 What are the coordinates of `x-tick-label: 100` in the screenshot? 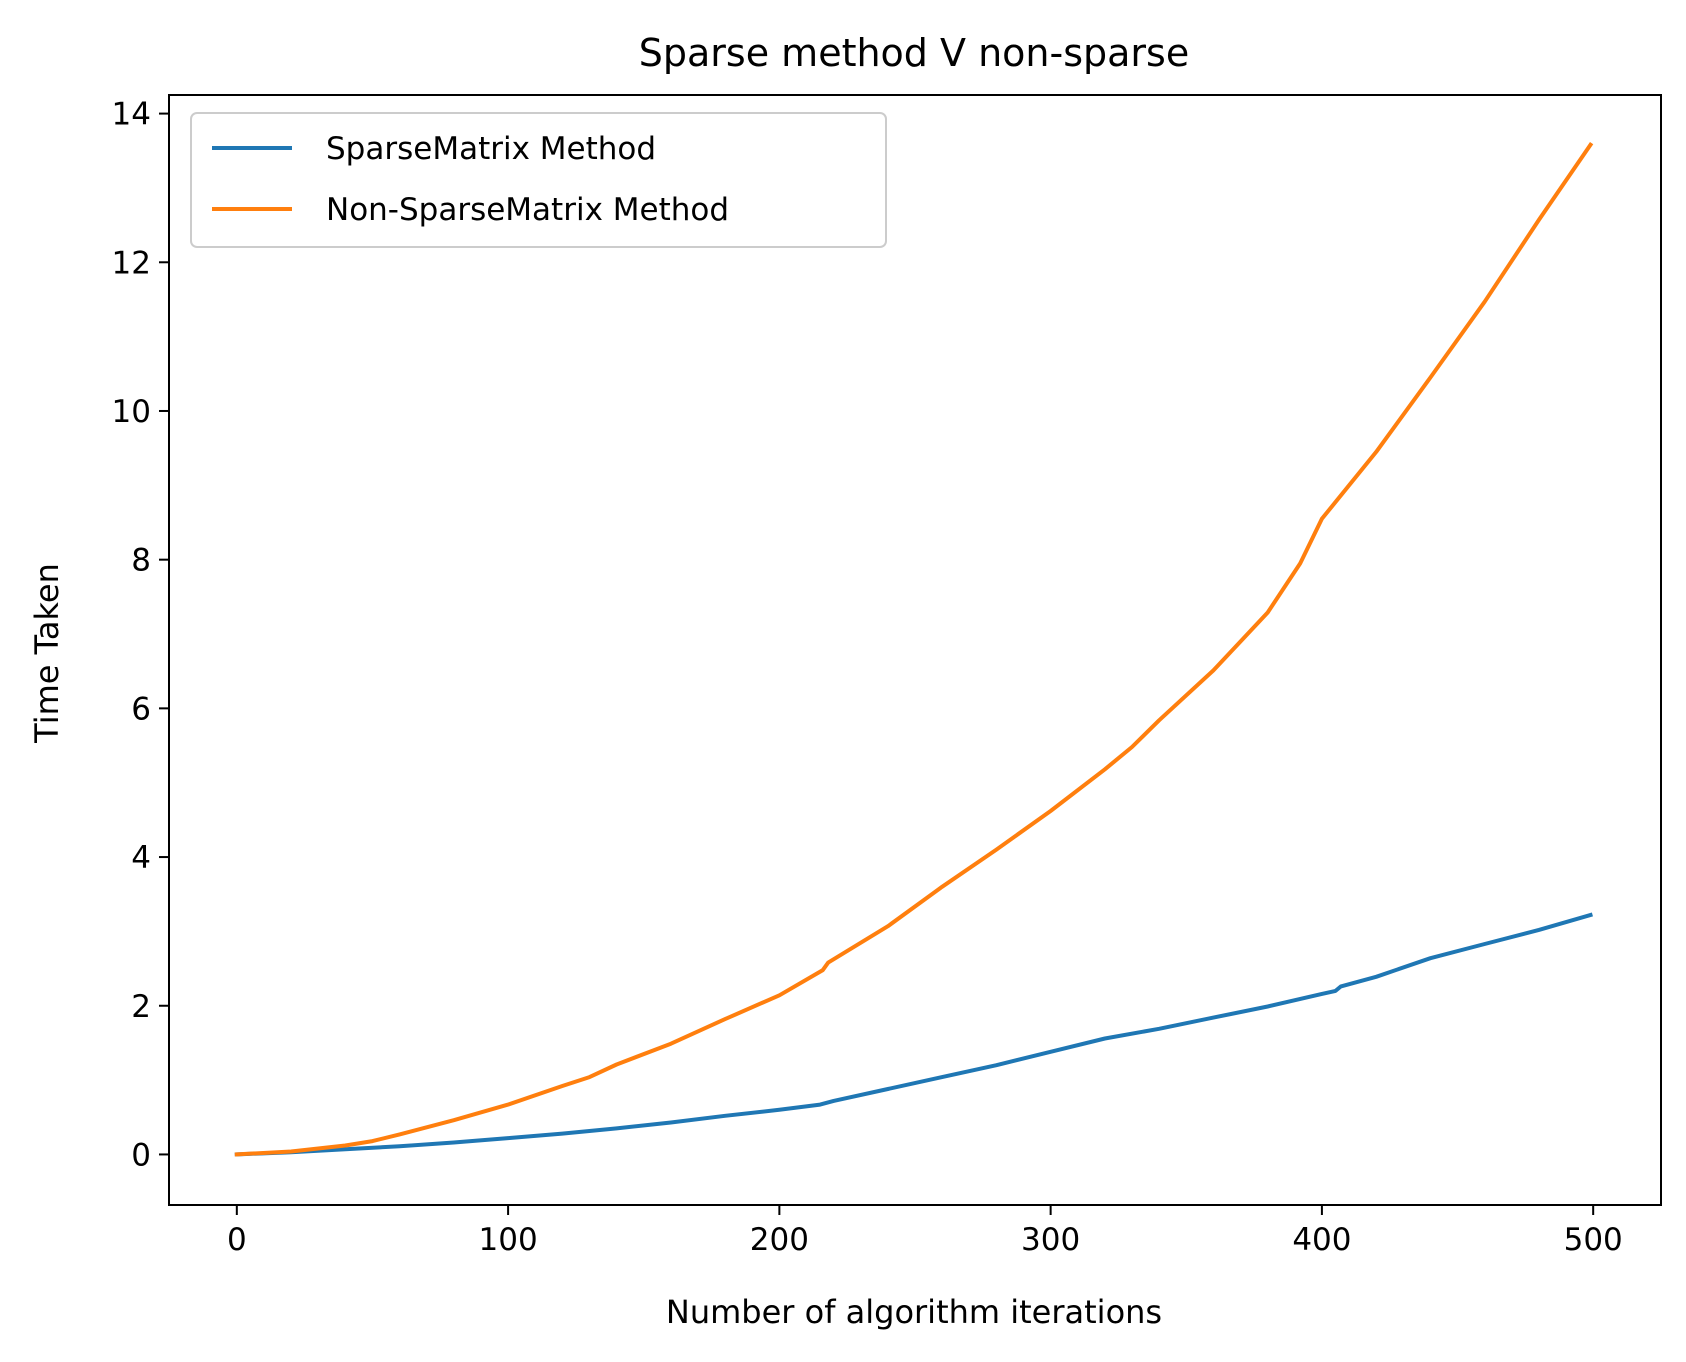 It's located at (508, 1240).